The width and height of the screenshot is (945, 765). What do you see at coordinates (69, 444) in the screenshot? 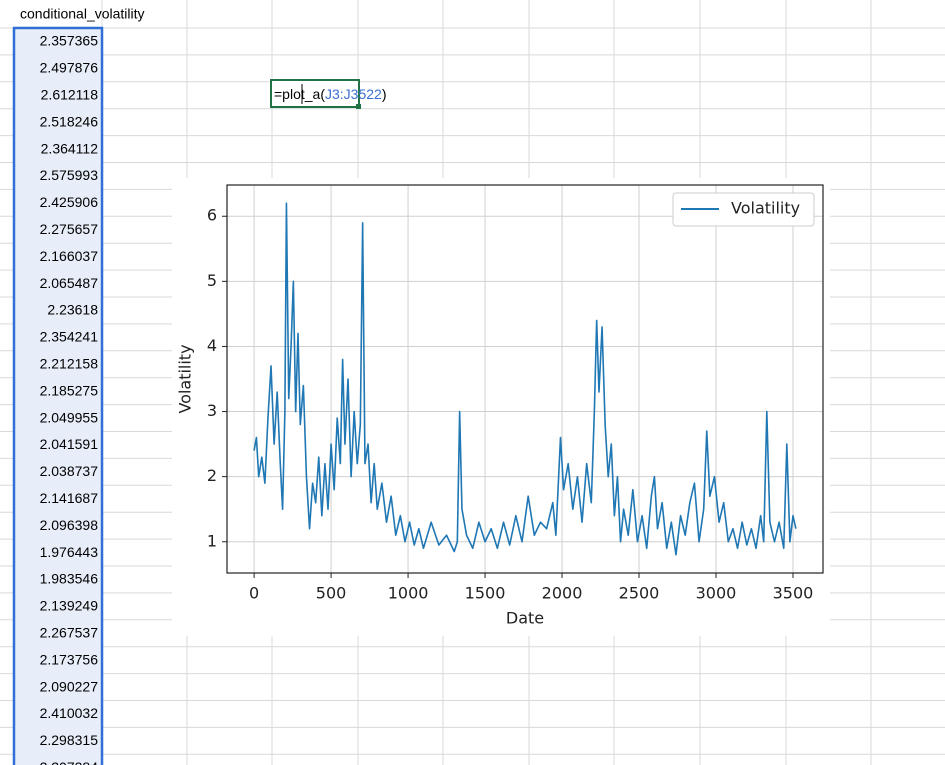
I see `cell-value: 2.041591` at bounding box center [69, 444].